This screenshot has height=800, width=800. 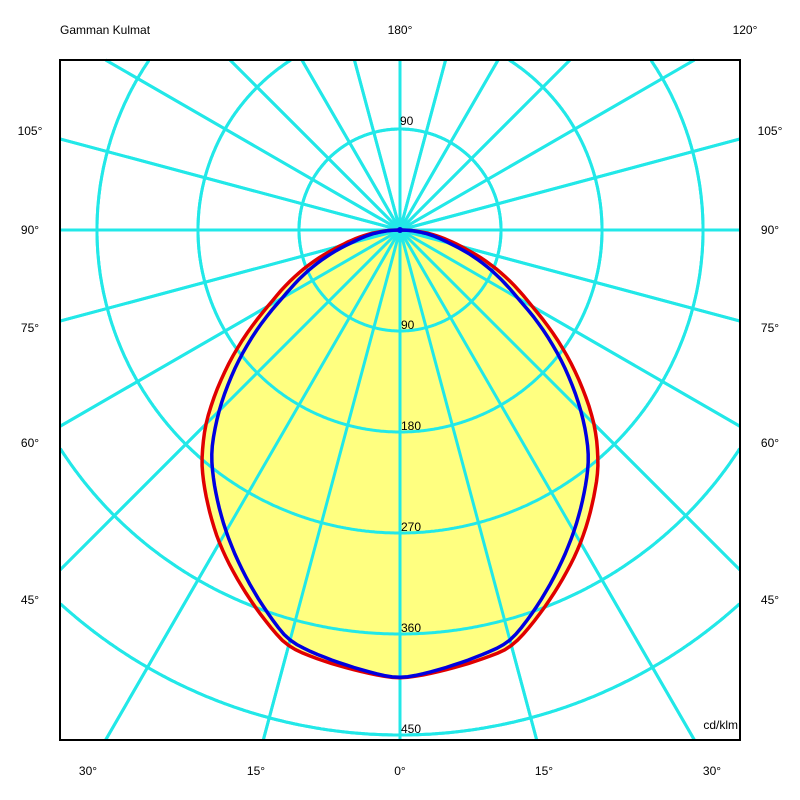 I want to click on right-angle-labels: 105° 90° 75° 60° 45°, so click(x=770, y=365).